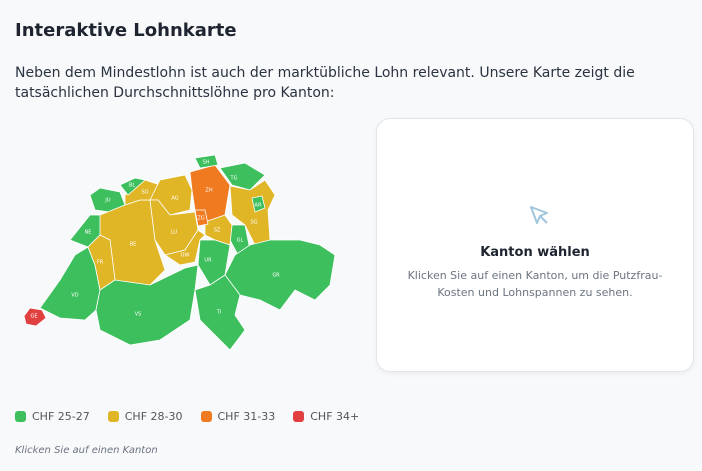 This screenshot has height=471, width=702. What do you see at coordinates (86, 450) in the screenshot?
I see `hint: Klicken Sie auf einen Kanton` at bounding box center [86, 450].